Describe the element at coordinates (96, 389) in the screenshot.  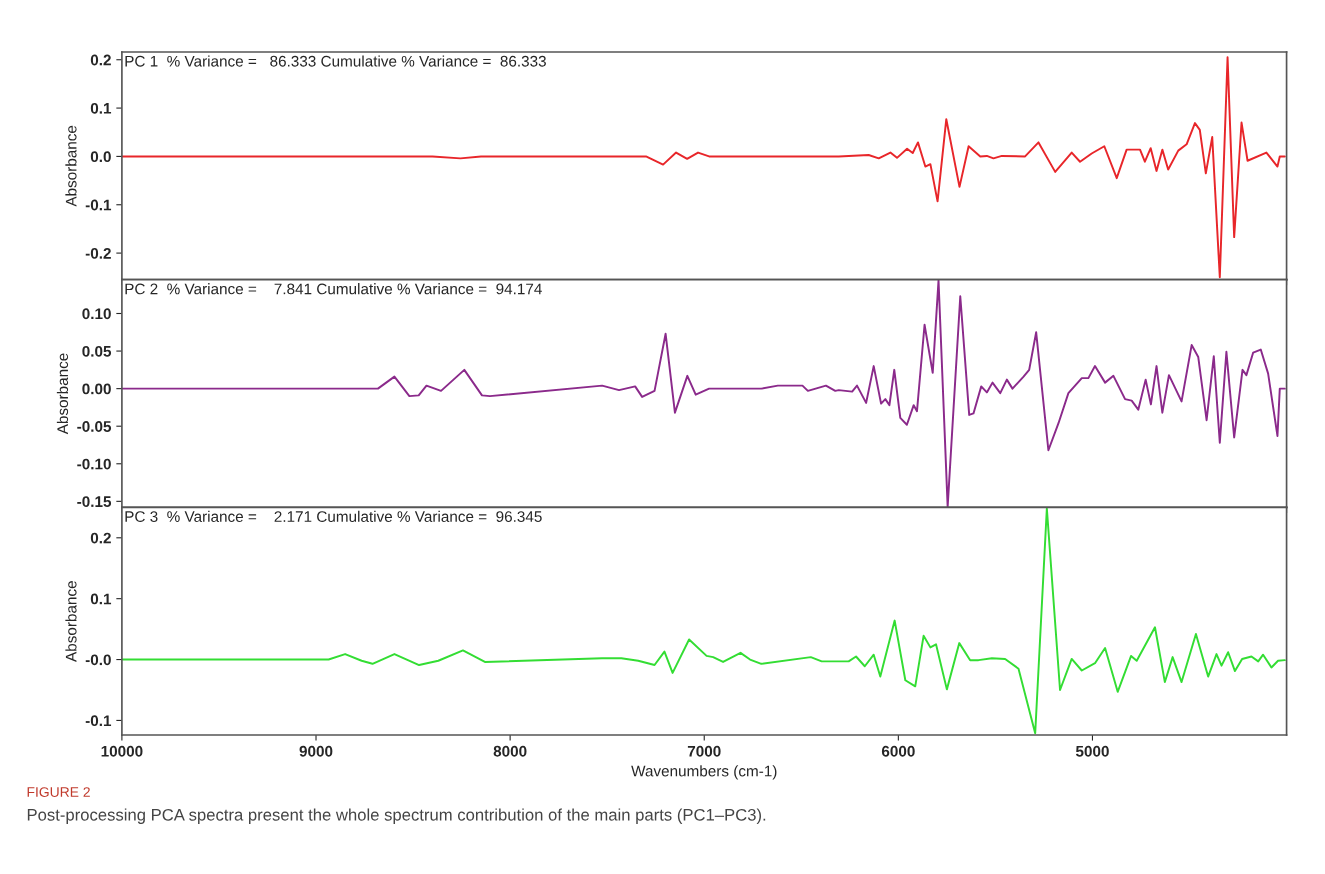
I see `y-tick-label: 0.00` at that location.